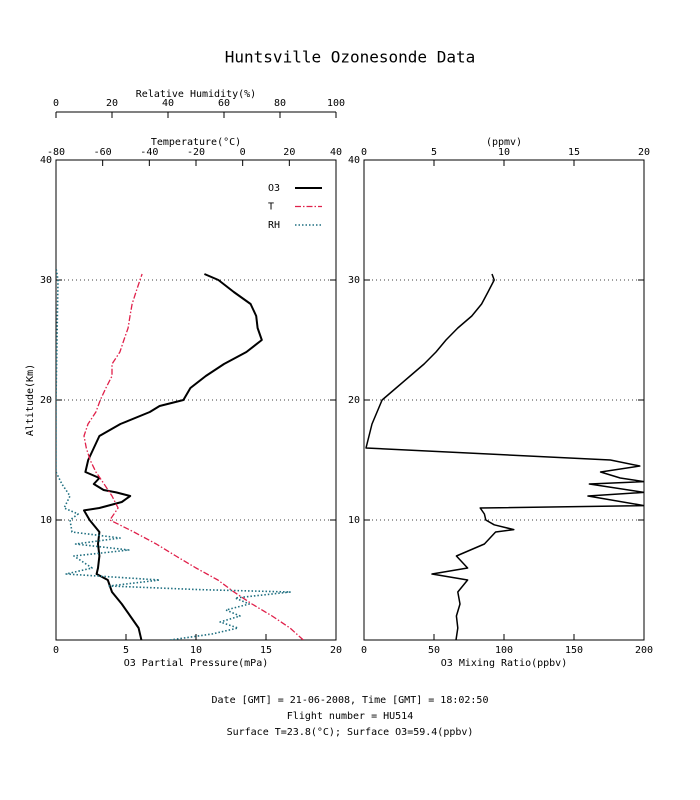  I want to click on x-tick-label: 5, so click(126, 650).